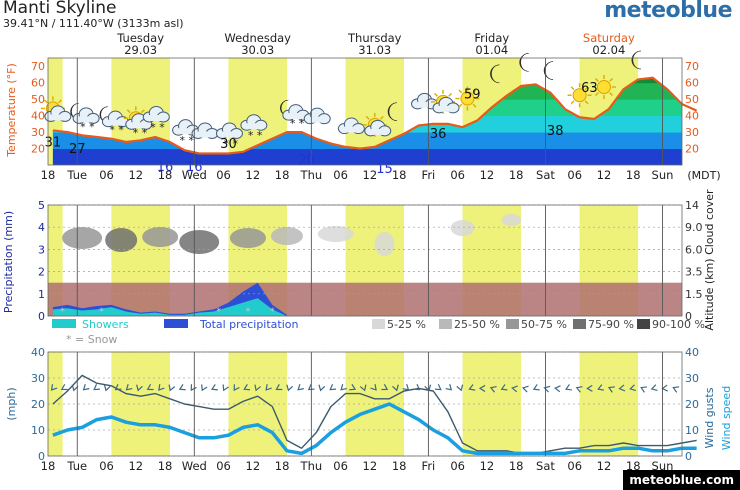 Image resolution: width=740 pixels, height=490 pixels. What do you see at coordinates (694, 249) in the screenshot?
I see `altitude-tick: 6.0` at bounding box center [694, 249].